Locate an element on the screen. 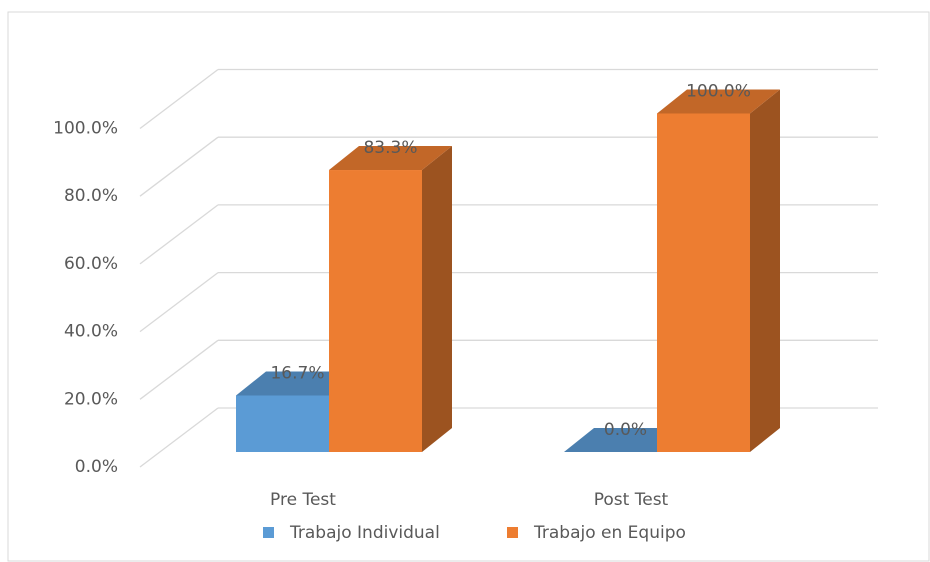 The image size is (930, 562). data-label: 0.0% is located at coordinates (625, 430).